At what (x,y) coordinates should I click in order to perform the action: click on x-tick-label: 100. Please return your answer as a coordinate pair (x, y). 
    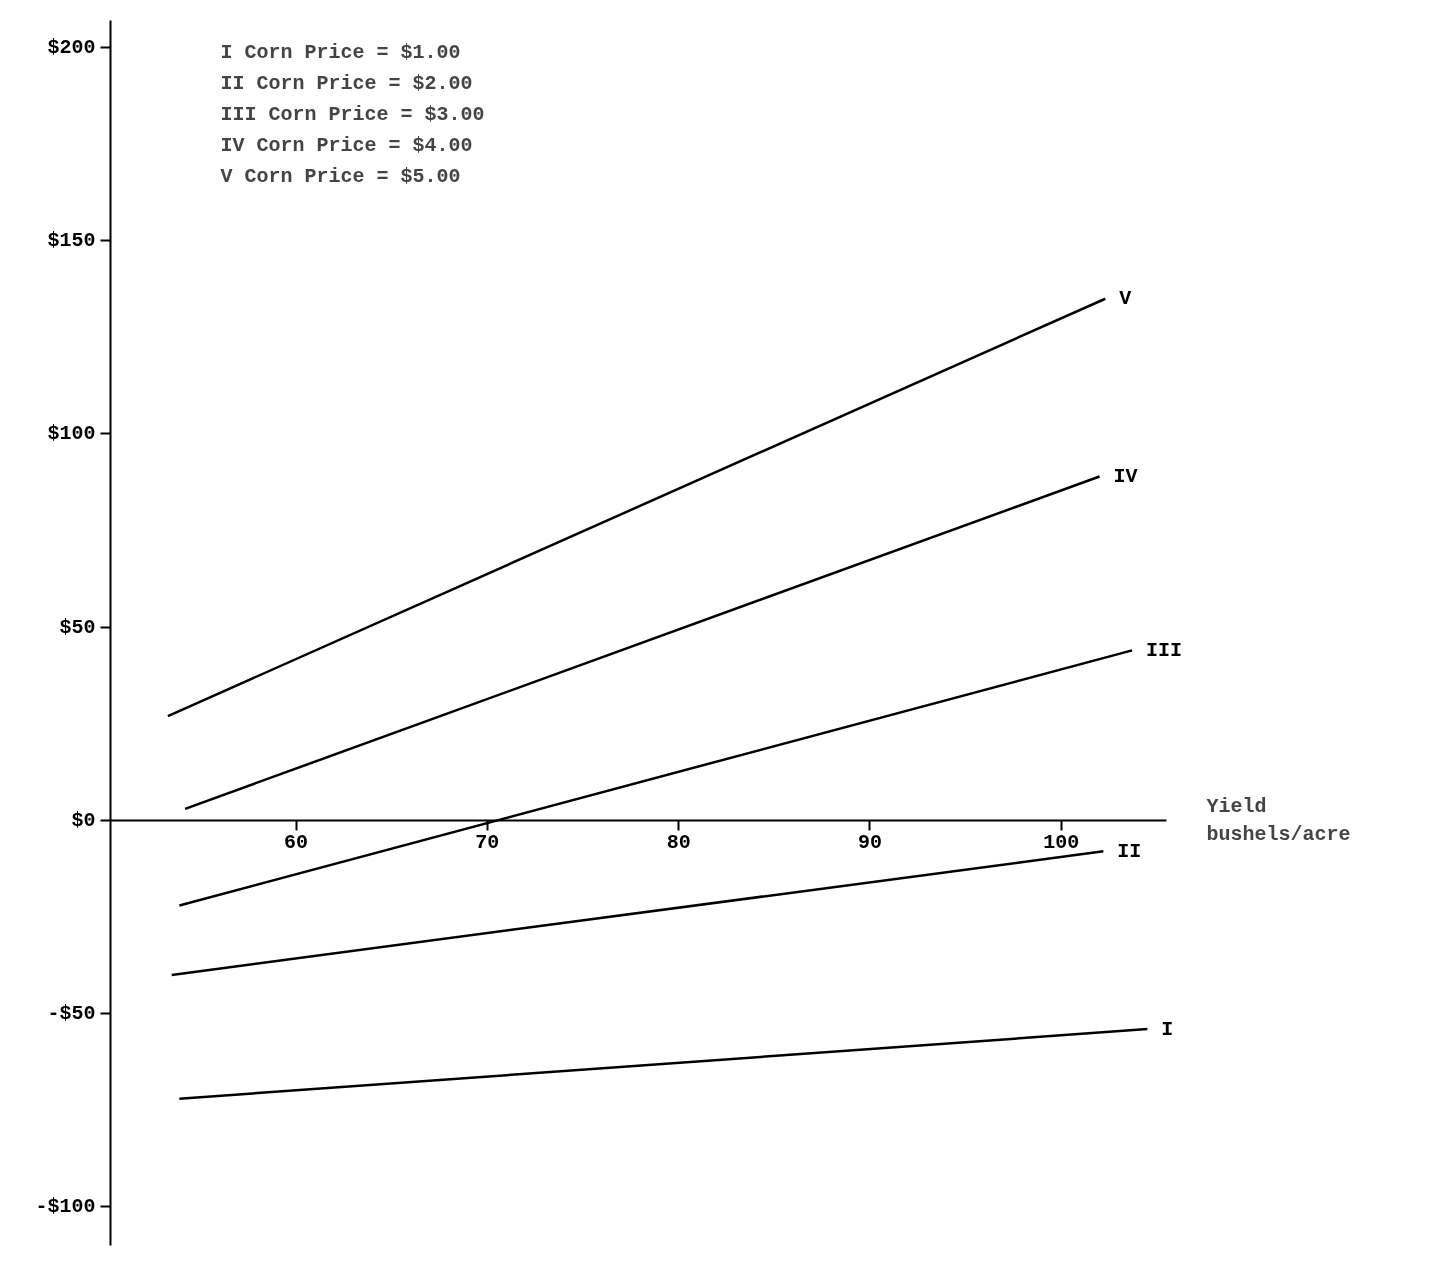
    Looking at the image, I should click on (1061, 843).